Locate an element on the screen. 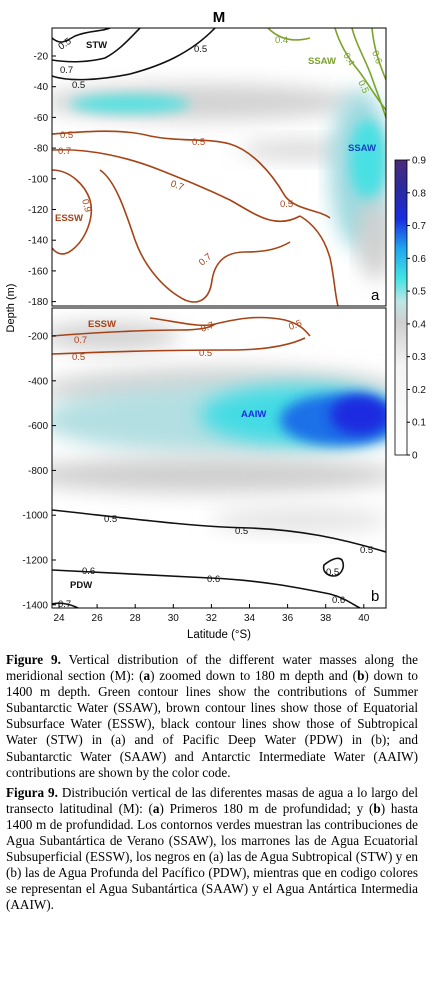 This screenshot has width=437, height=1008. label-ssaw: SSAW is located at coordinates (362, 148).